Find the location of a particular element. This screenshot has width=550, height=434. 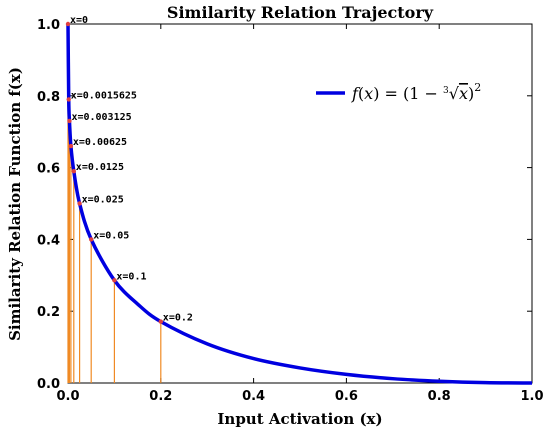

annotation-label: x=0 is located at coordinates (79, 20).